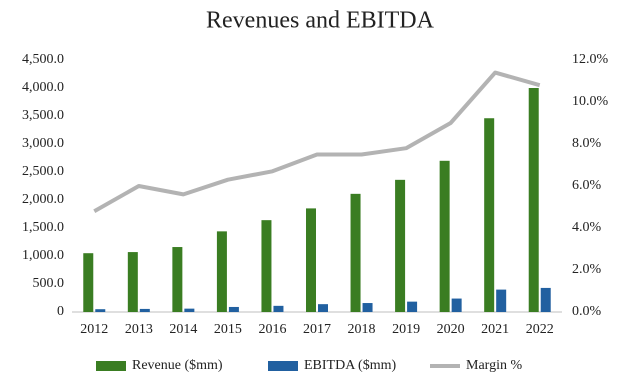 This screenshot has width=640, height=380. Describe the element at coordinates (139, 329) in the screenshot. I see `x-tick-label: 2013` at that location.